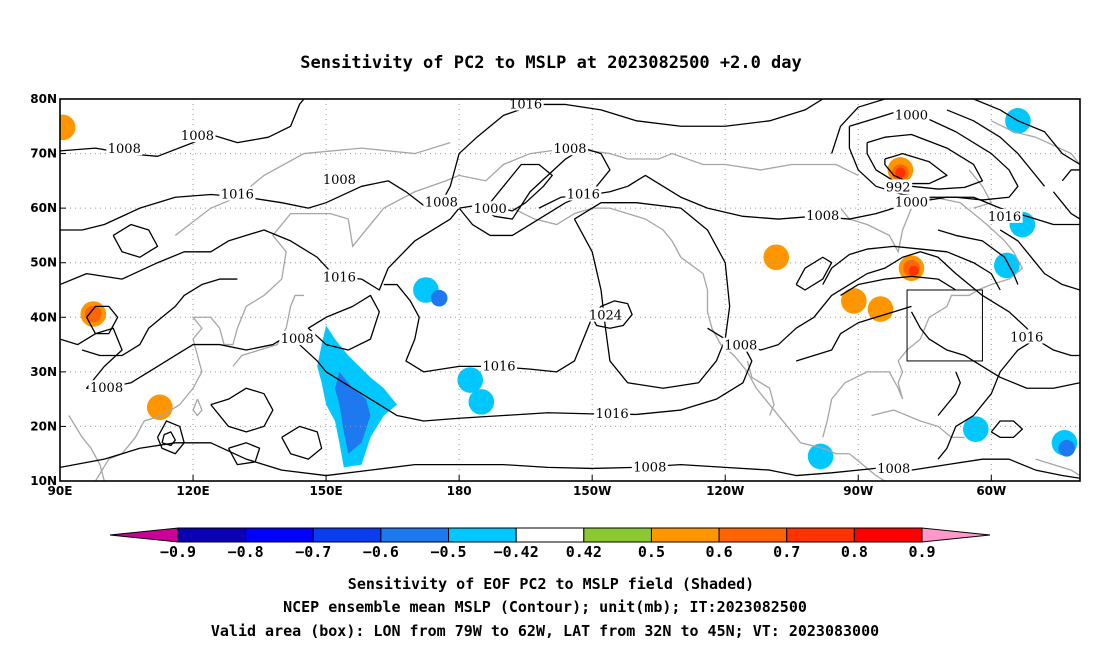  What do you see at coordinates (43, 481) in the screenshot?
I see `y-tick-label: 10N` at bounding box center [43, 481].